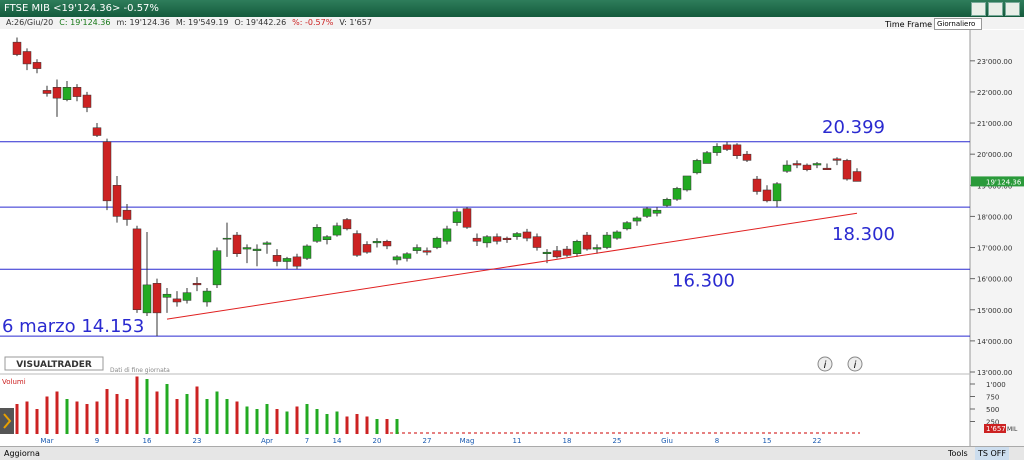 Image resolution: width=1024 pixels, height=460 pixels. Describe the element at coordinates (567, 441) in the screenshot. I see `x-tick-label: 18` at that location.